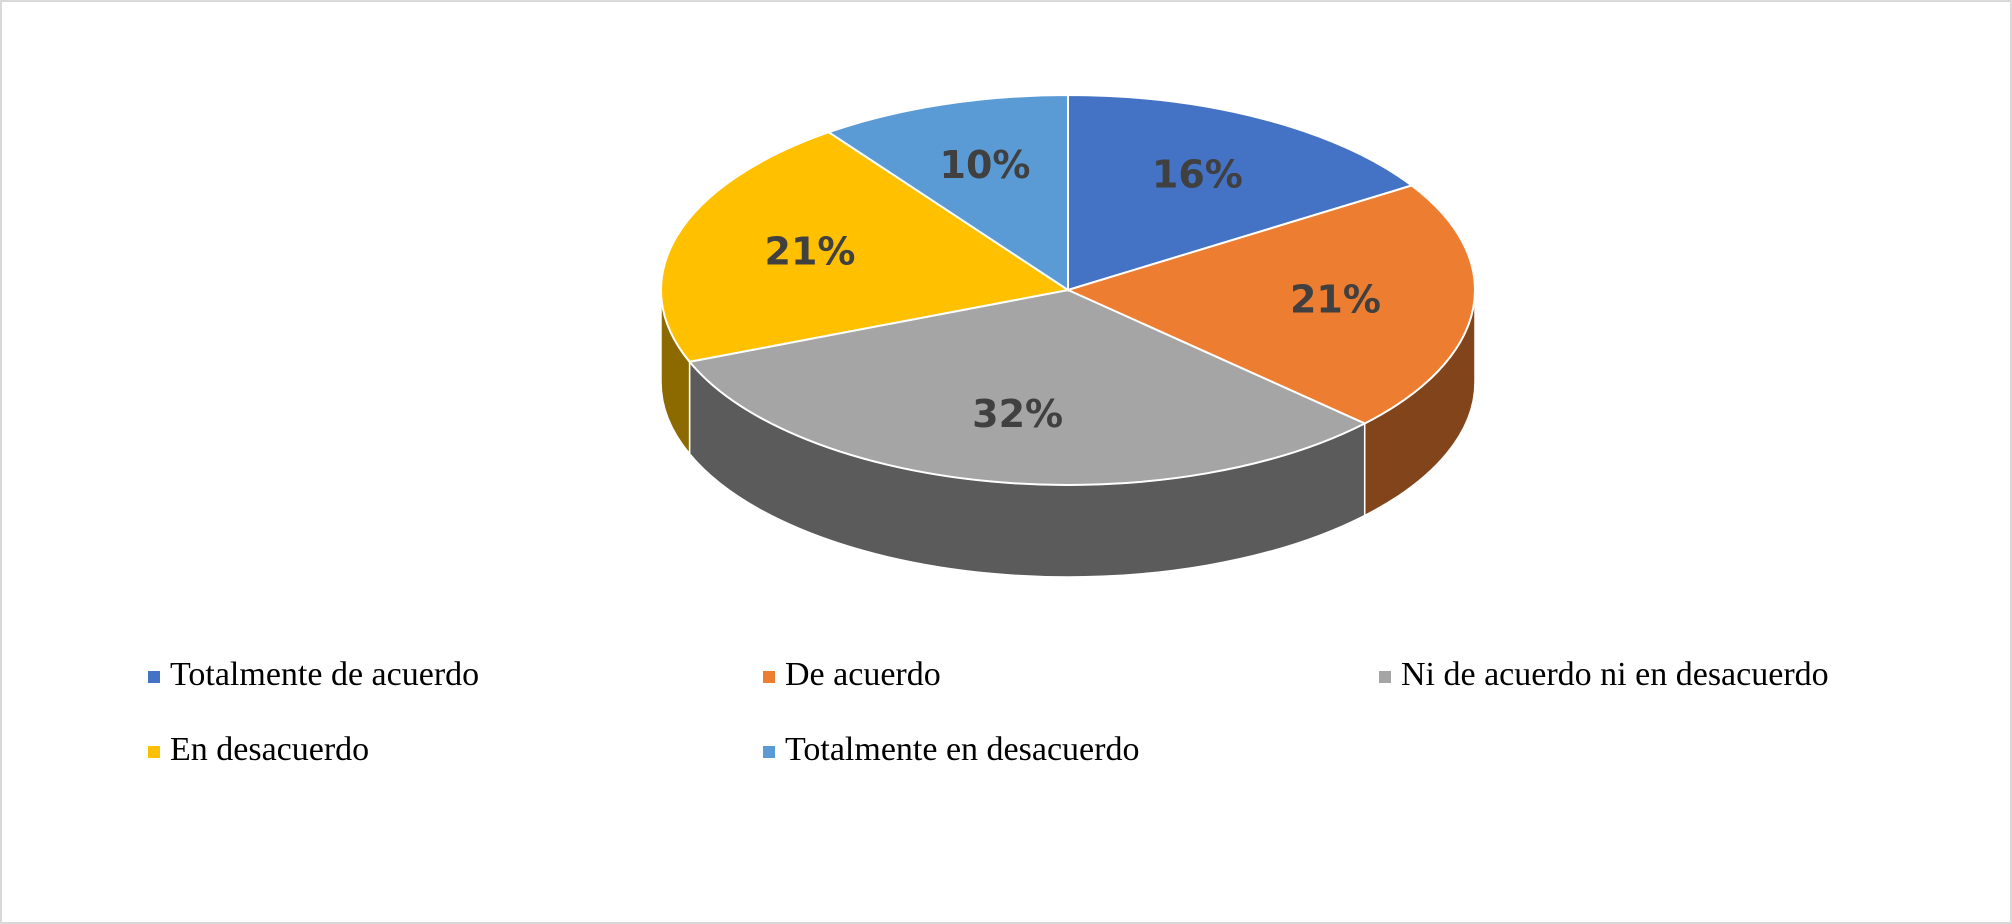 This screenshot has height=924, width=2012. What do you see at coordinates (1197, 175) in the screenshot?
I see `data-label: 16%` at bounding box center [1197, 175].